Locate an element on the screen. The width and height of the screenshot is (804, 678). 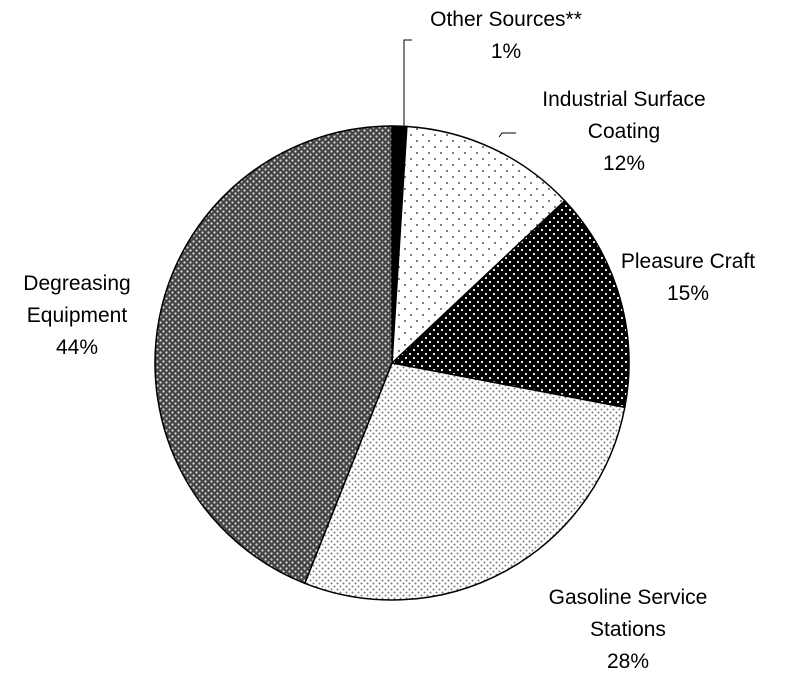
category-label: Degreasing Equipment is located at coordinates (77, 299).